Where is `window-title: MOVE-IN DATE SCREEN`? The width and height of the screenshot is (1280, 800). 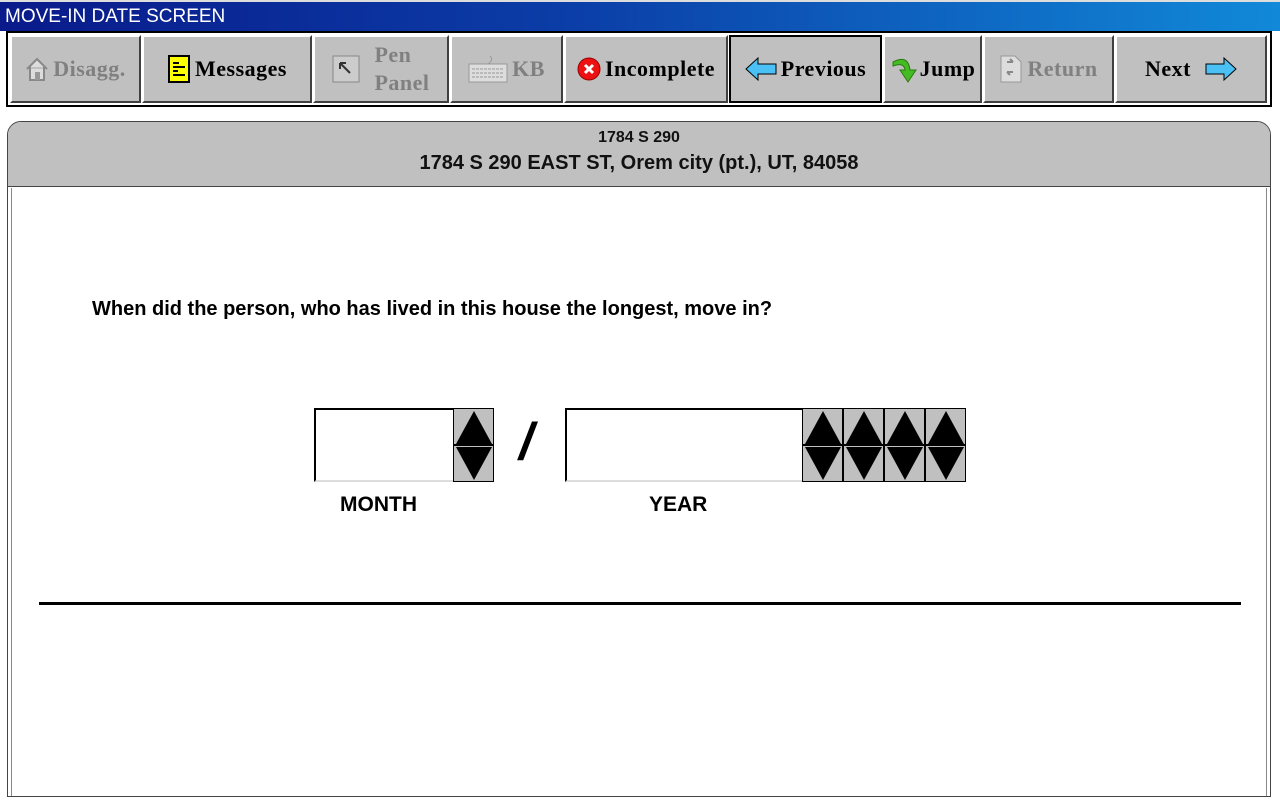
window-title: MOVE-IN DATE SCREEN is located at coordinates (640, 15).